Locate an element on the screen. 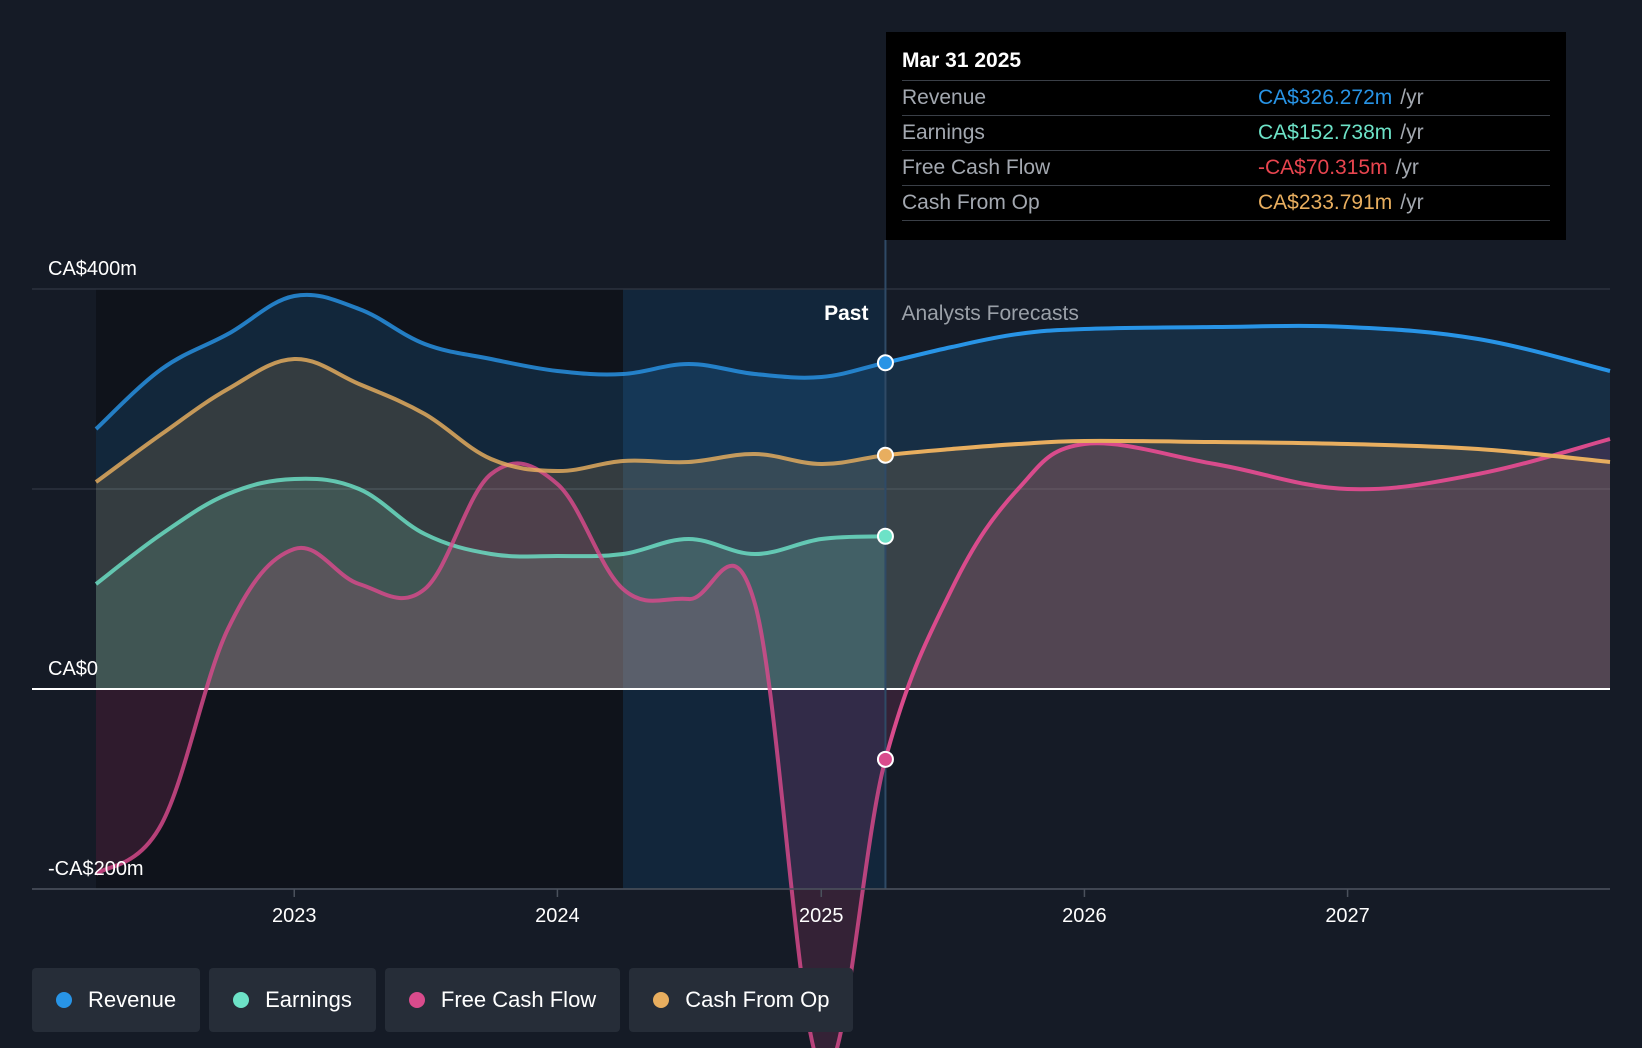  series-line-free-cash-flow-forecast is located at coordinates (1248, 602).